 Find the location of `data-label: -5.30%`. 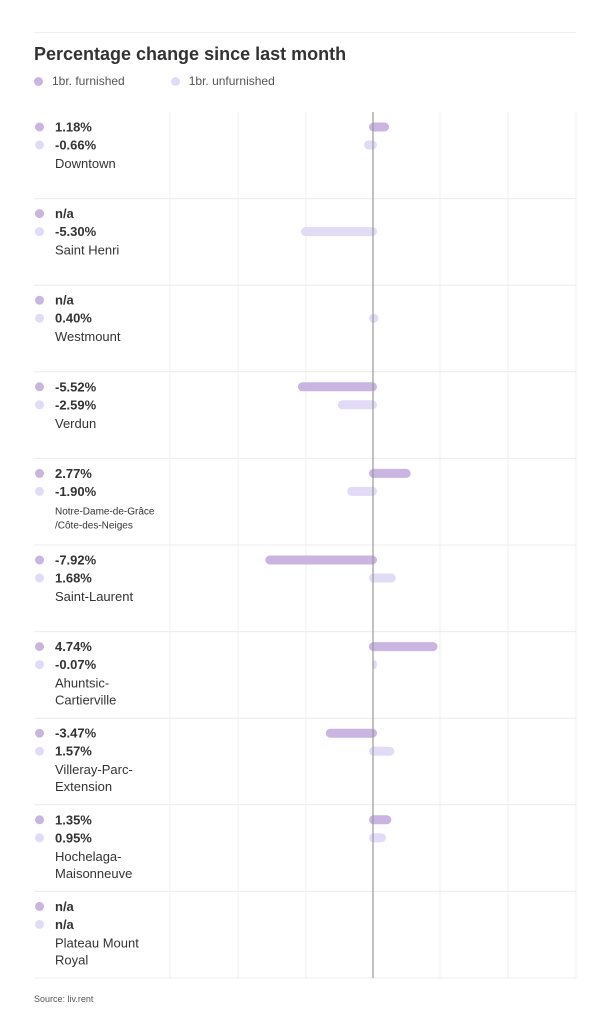

data-label: -5.30% is located at coordinates (76, 231).